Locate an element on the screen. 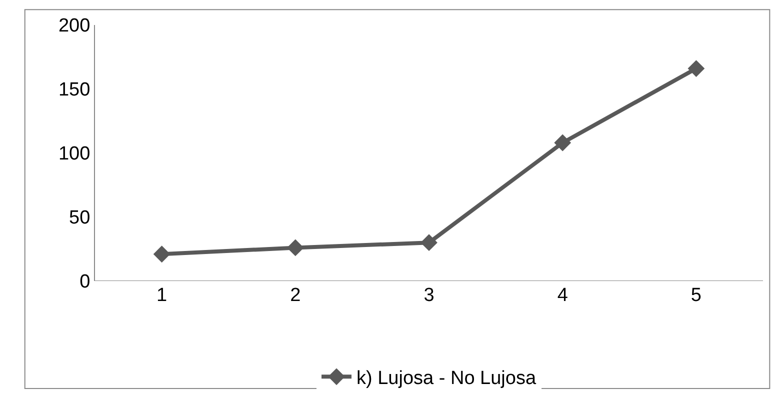  x-tick-label: 1 is located at coordinates (162, 295).